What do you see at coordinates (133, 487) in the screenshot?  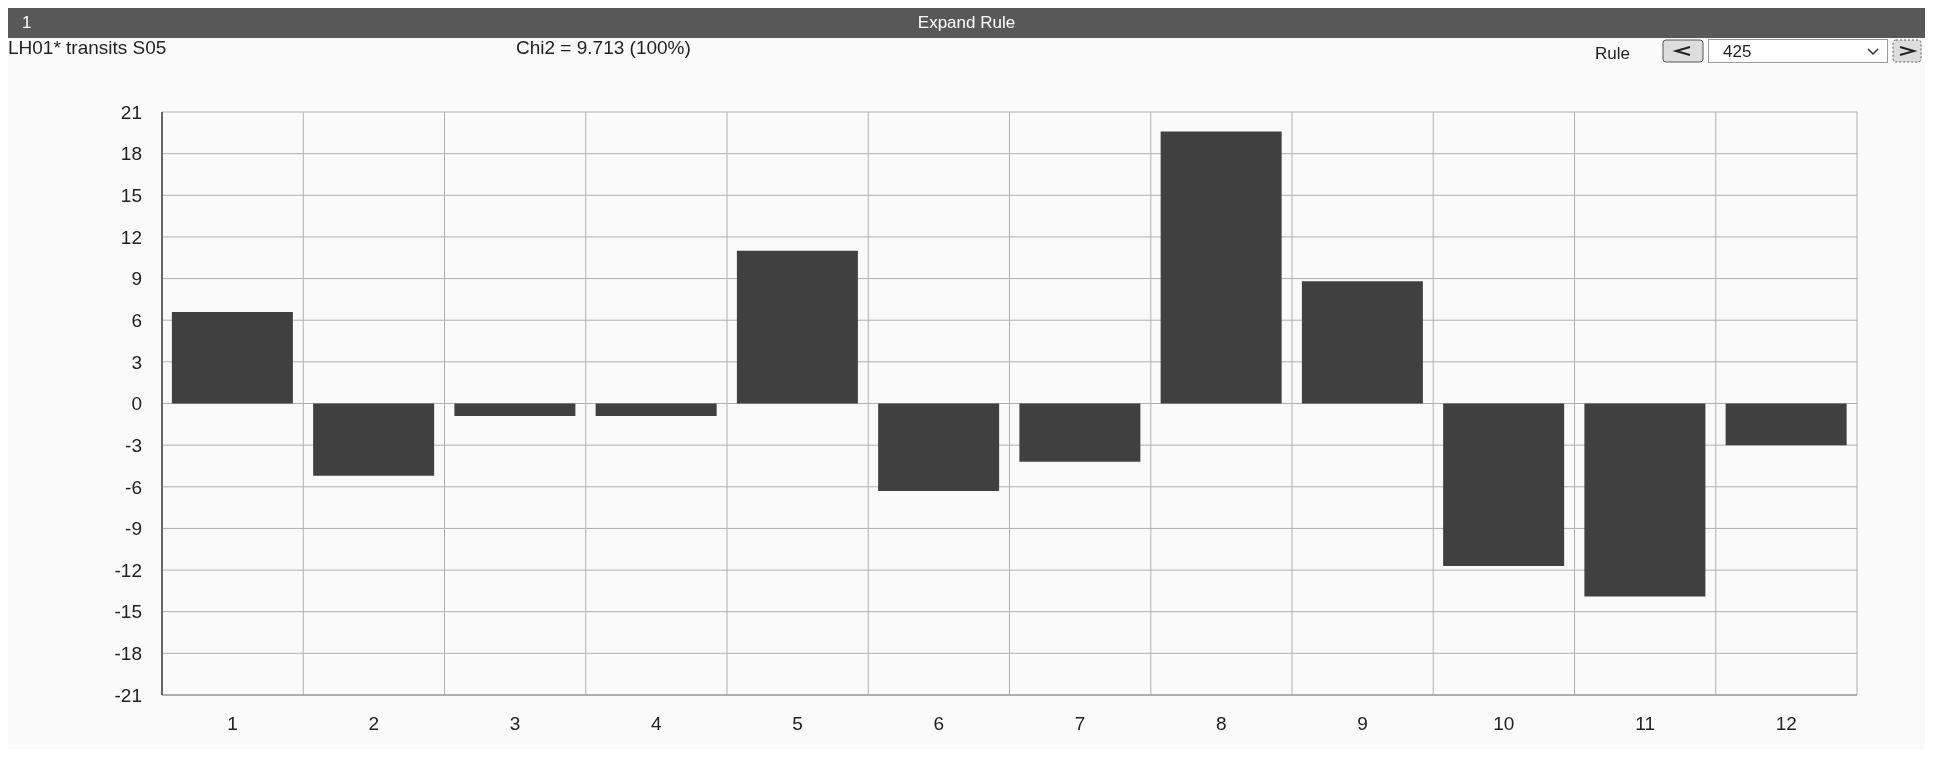 I see `y-tick-label: -6` at bounding box center [133, 487].